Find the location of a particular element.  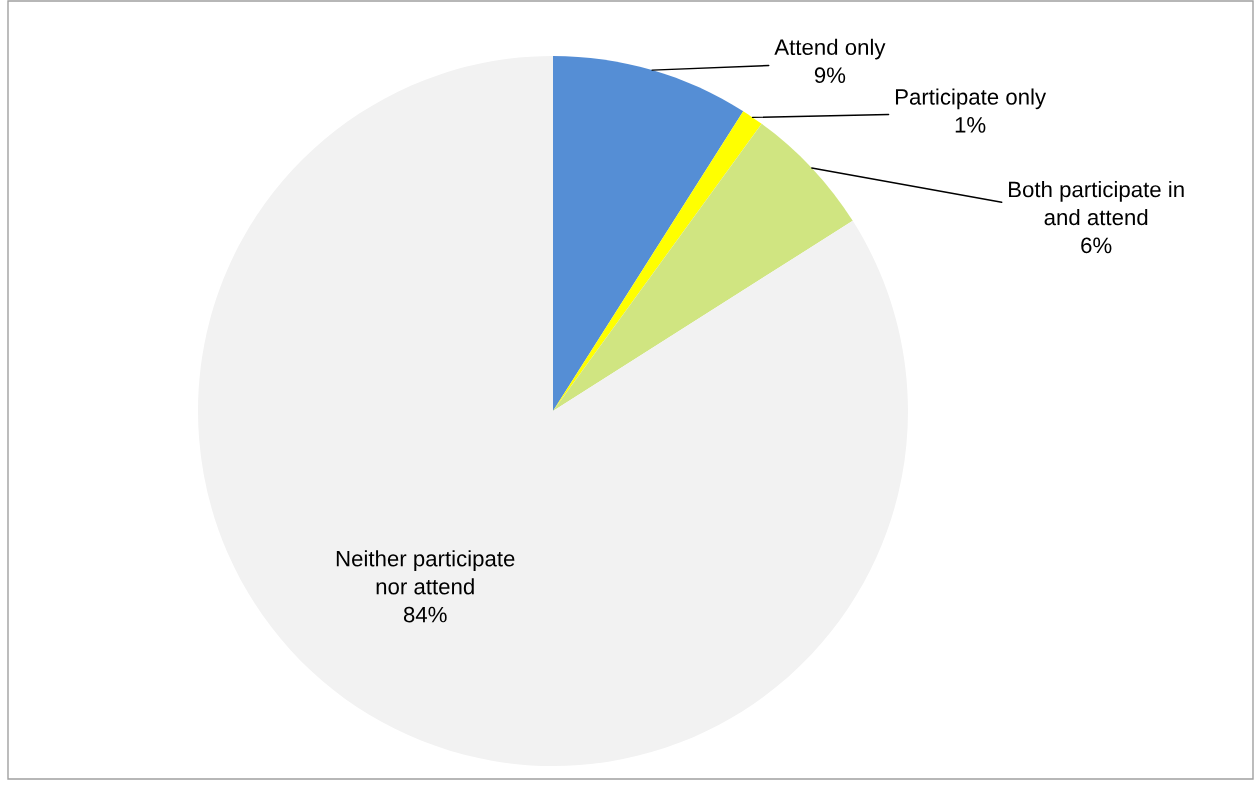

slice-label: Attend only is located at coordinates (830, 49).